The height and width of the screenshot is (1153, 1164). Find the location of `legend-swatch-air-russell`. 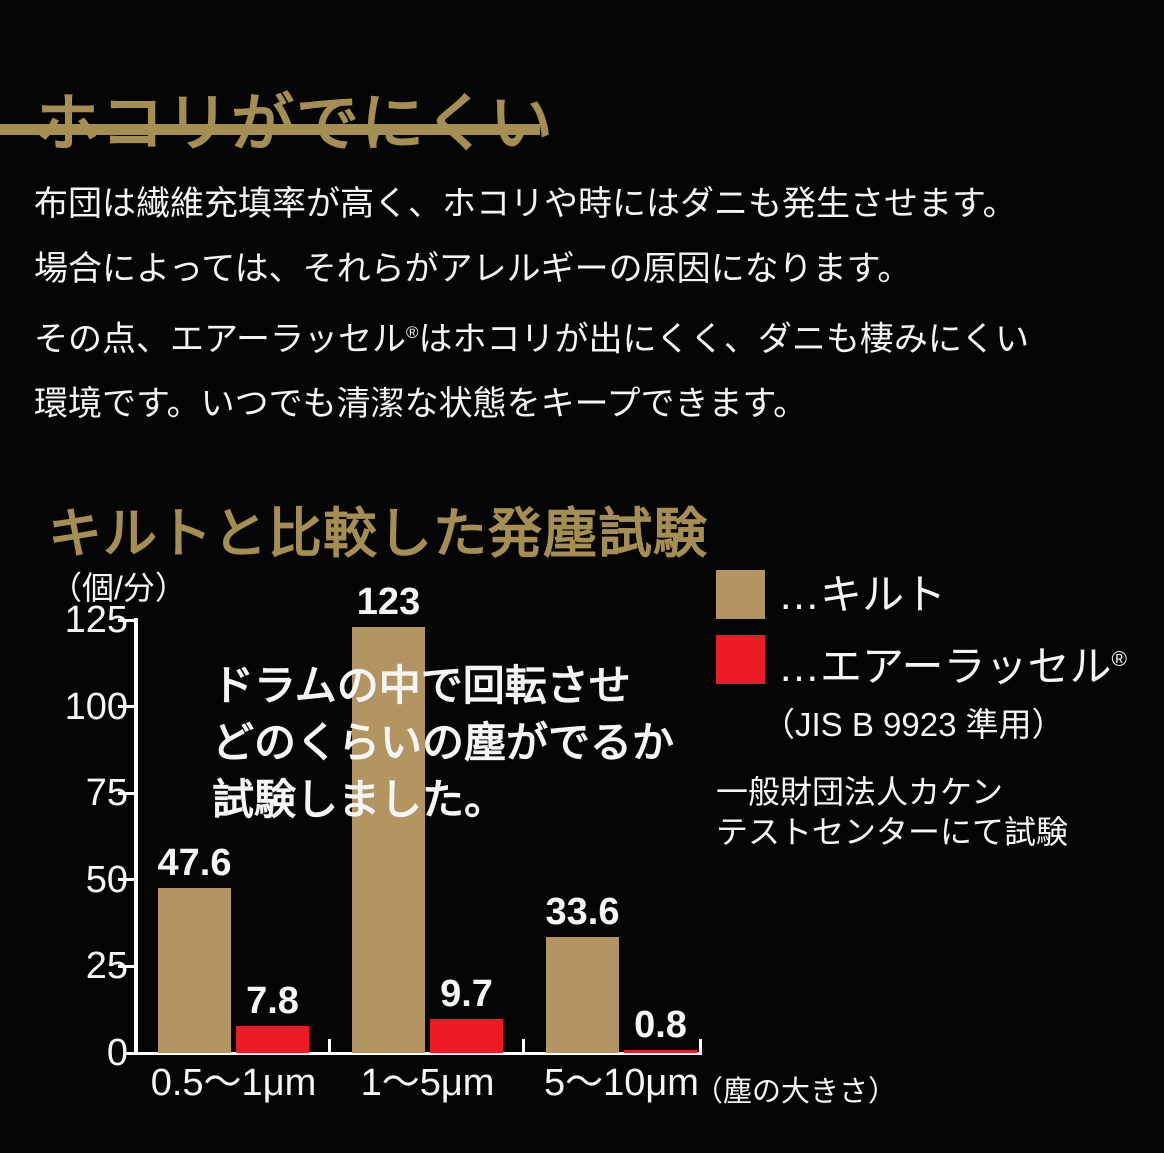

legend-swatch-air-russell is located at coordinates (740, 659).